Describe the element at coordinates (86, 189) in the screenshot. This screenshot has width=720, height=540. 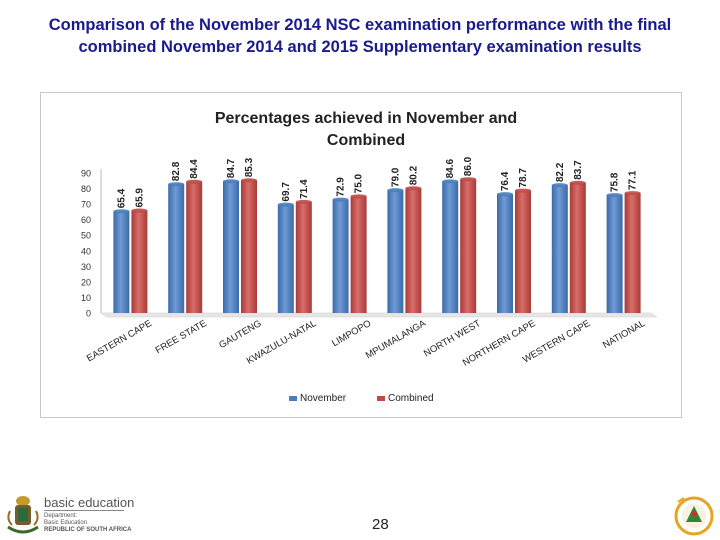
I see `y-tick-label: 80` at that location.